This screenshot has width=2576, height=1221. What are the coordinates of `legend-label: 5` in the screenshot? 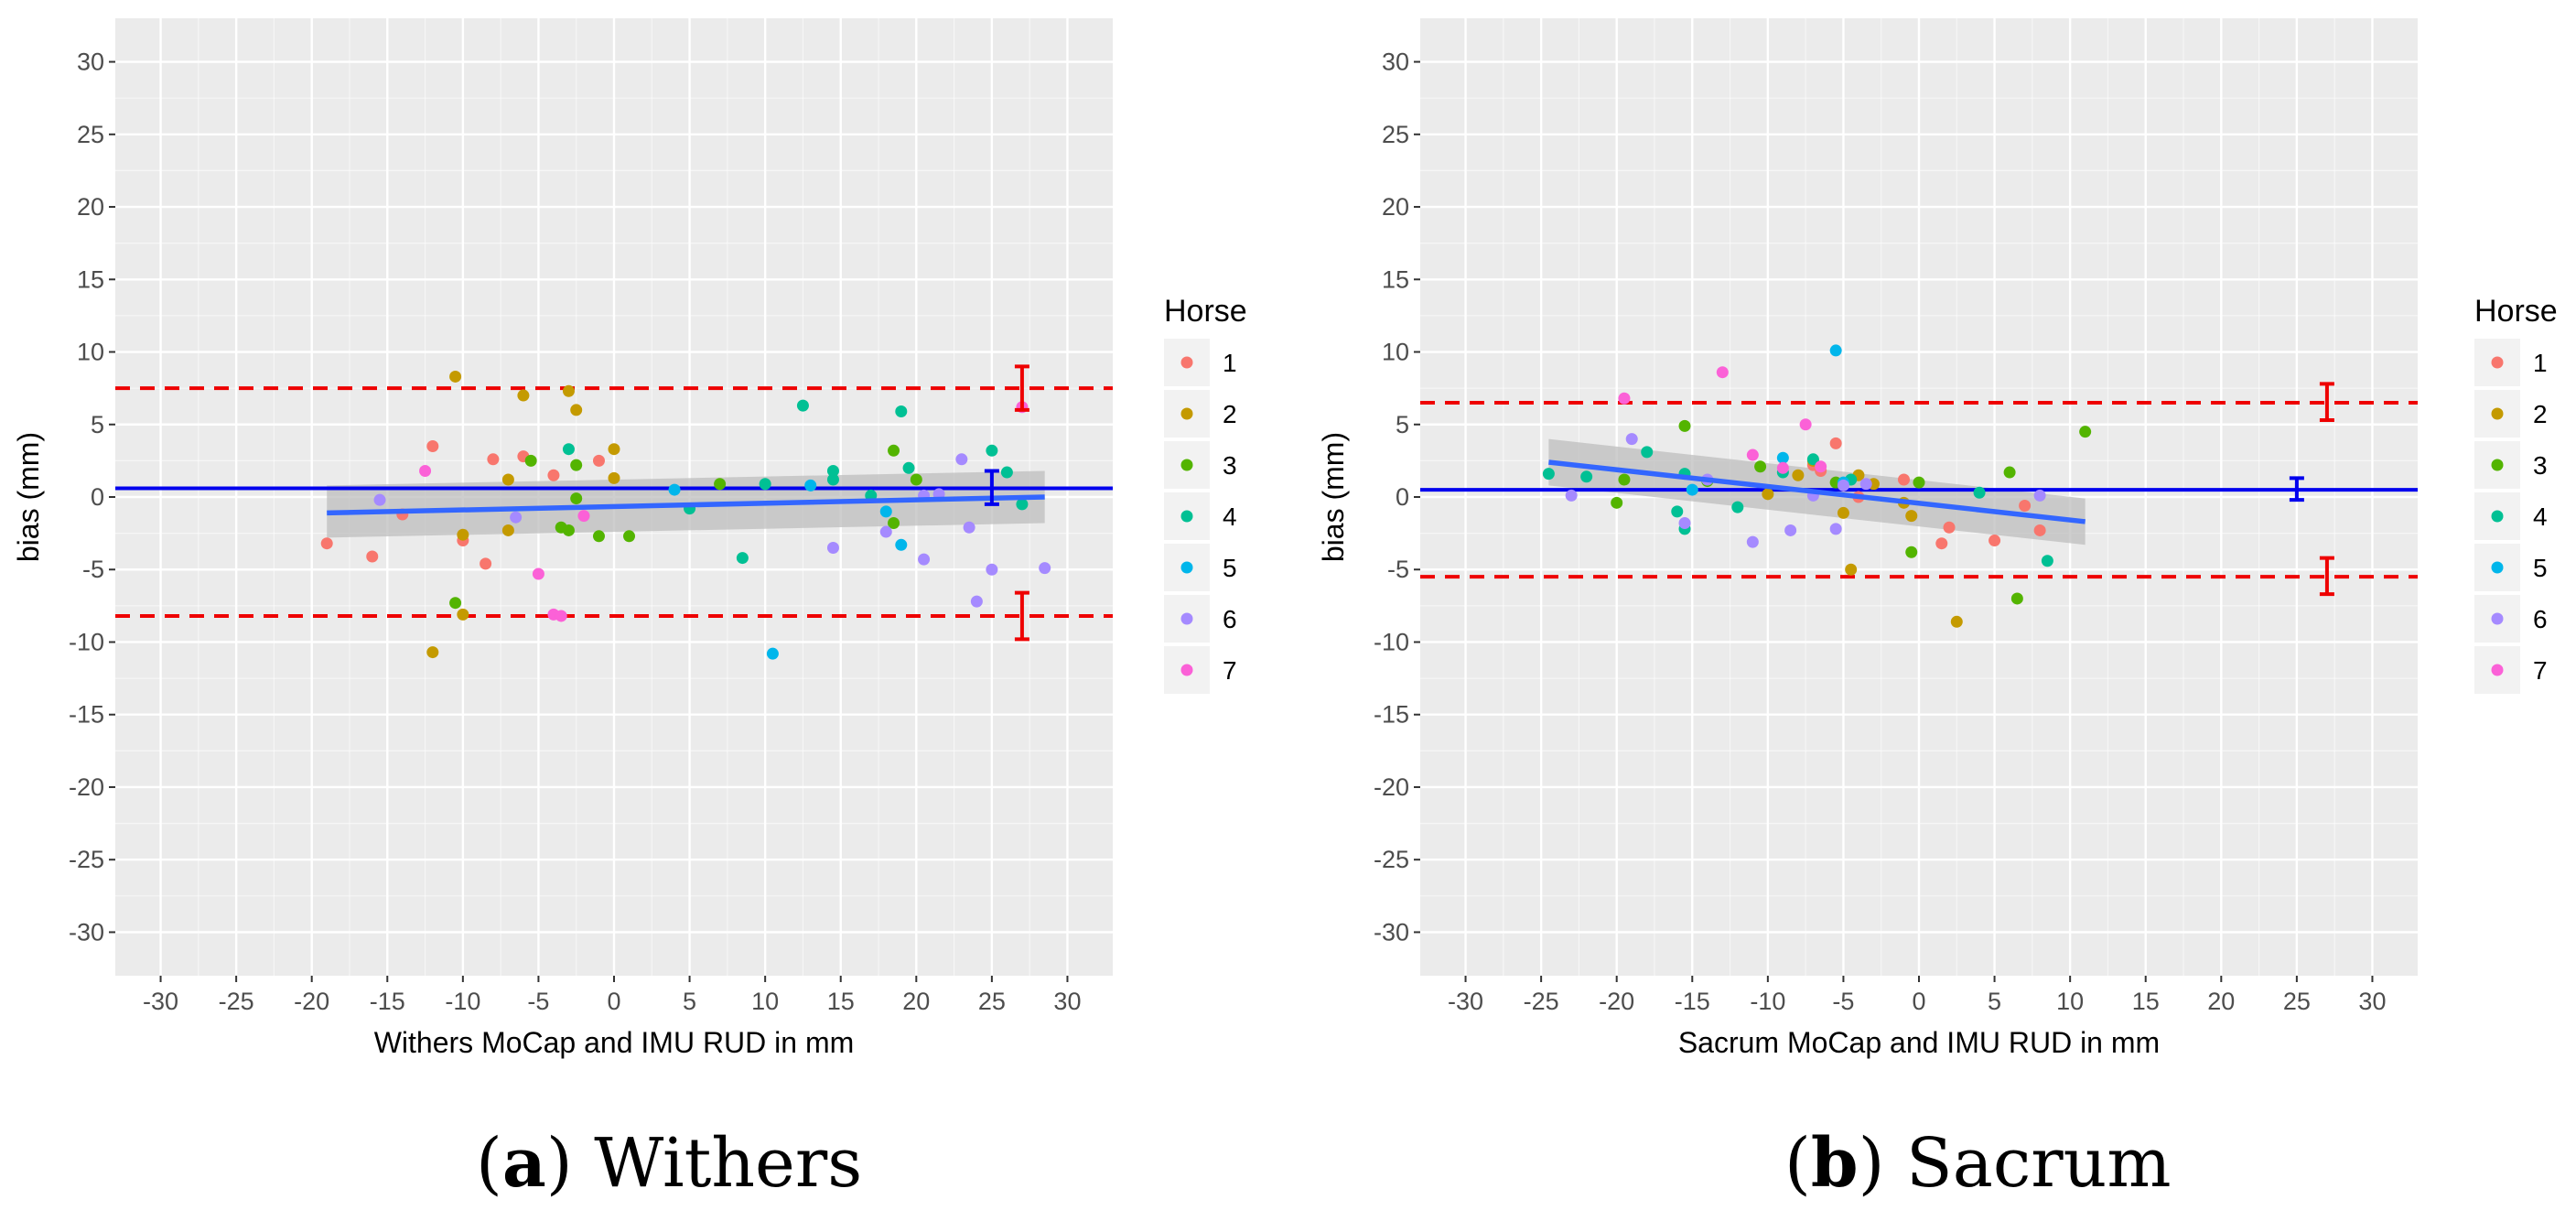 It's located at (2540, 568).